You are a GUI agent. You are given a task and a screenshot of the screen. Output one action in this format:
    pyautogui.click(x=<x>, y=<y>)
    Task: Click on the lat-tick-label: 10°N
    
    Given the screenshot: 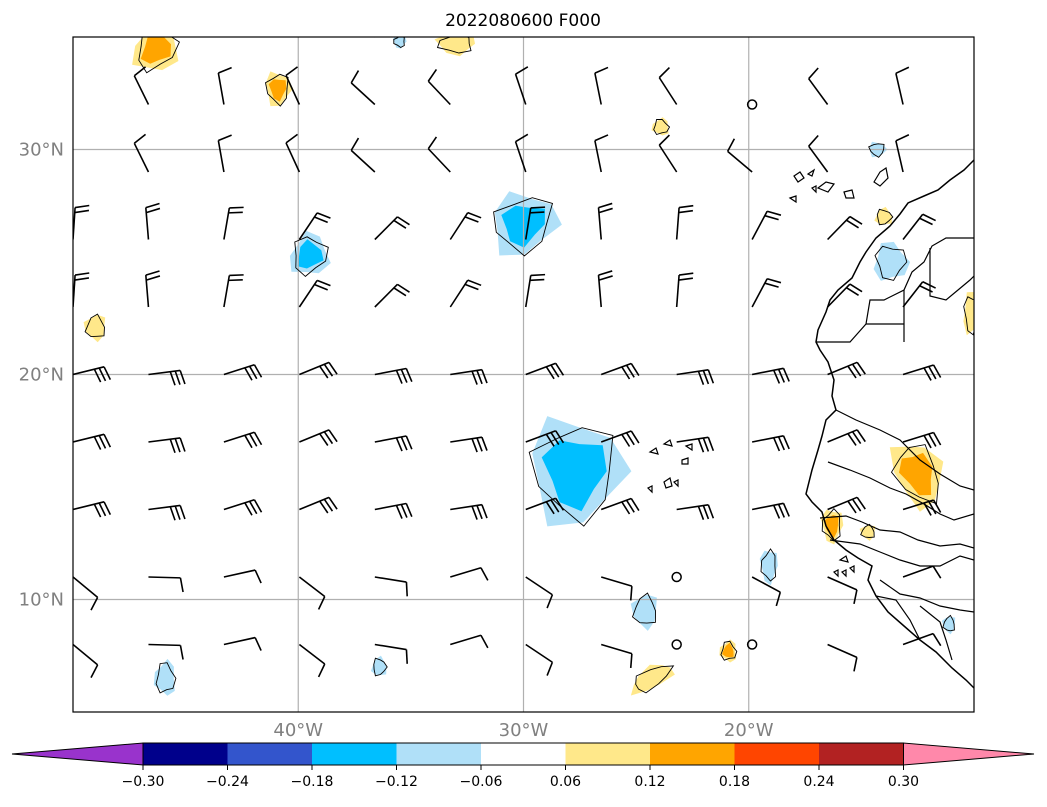 What is the action you would take?
    pyautogui.click(x=41, y=600)
    